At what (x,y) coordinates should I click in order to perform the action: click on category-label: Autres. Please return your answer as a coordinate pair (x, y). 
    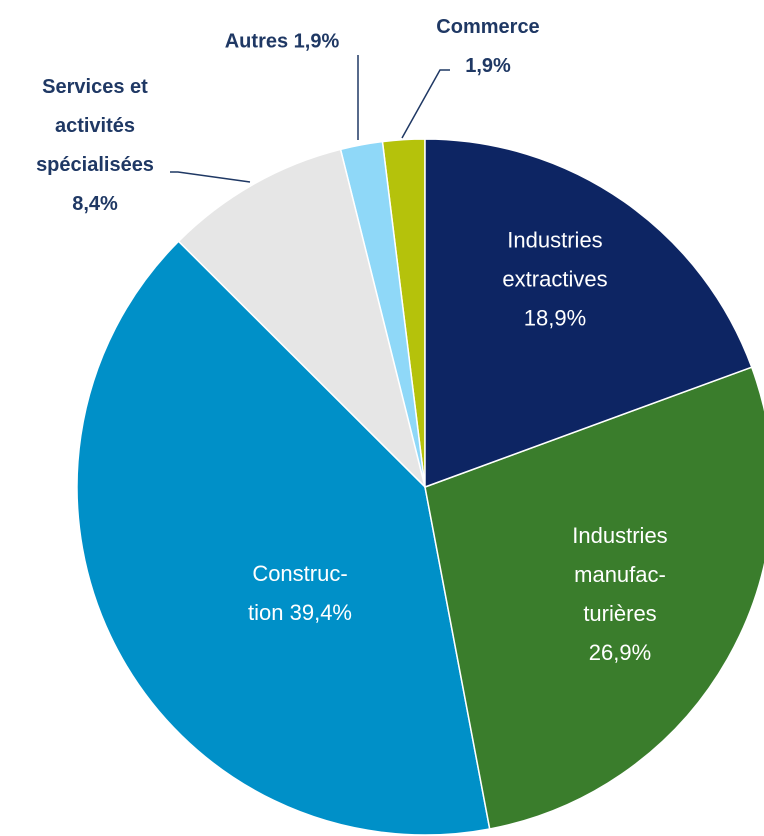
    Looking at the image, I should click on (256, 41).